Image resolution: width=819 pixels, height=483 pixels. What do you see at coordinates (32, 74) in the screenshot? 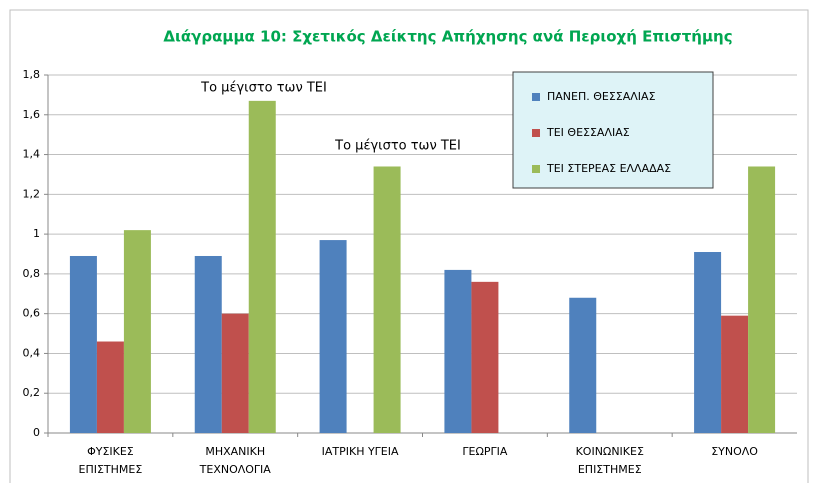
I see `y-tick-label: 1,8` at bounding box center [32, 74].